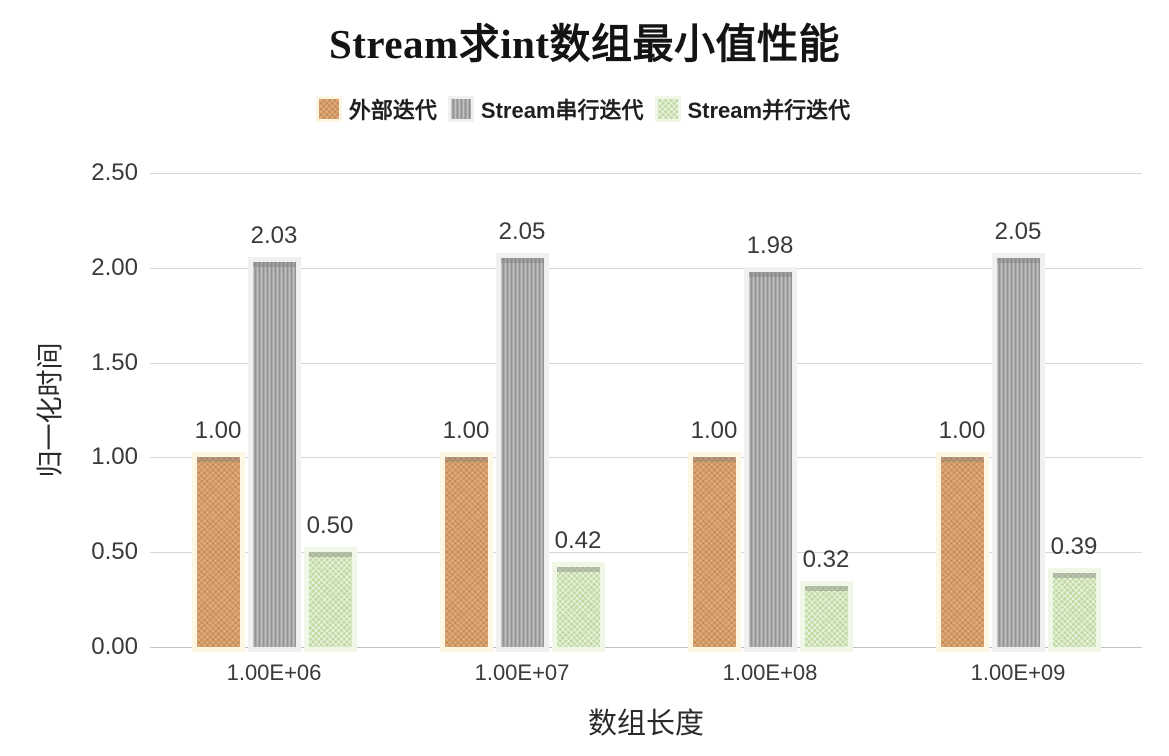 The image size is (1169, 756). I want to click on diagonal-swatch-icon, so click(667, 109).